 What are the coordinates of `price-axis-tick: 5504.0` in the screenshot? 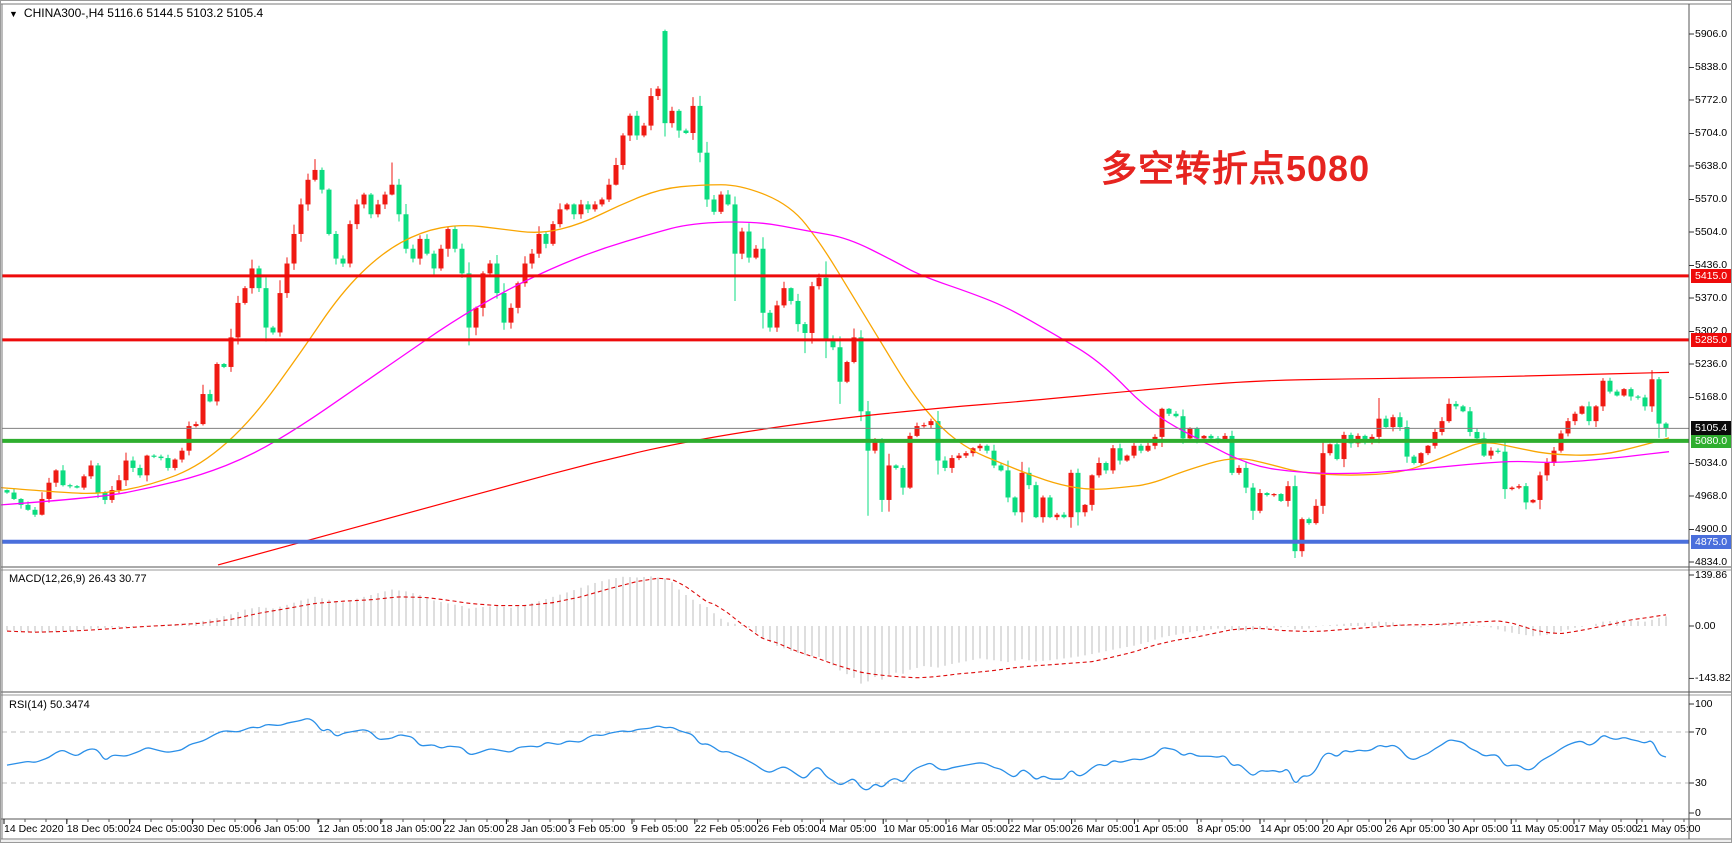 It's located at (1711, 232).